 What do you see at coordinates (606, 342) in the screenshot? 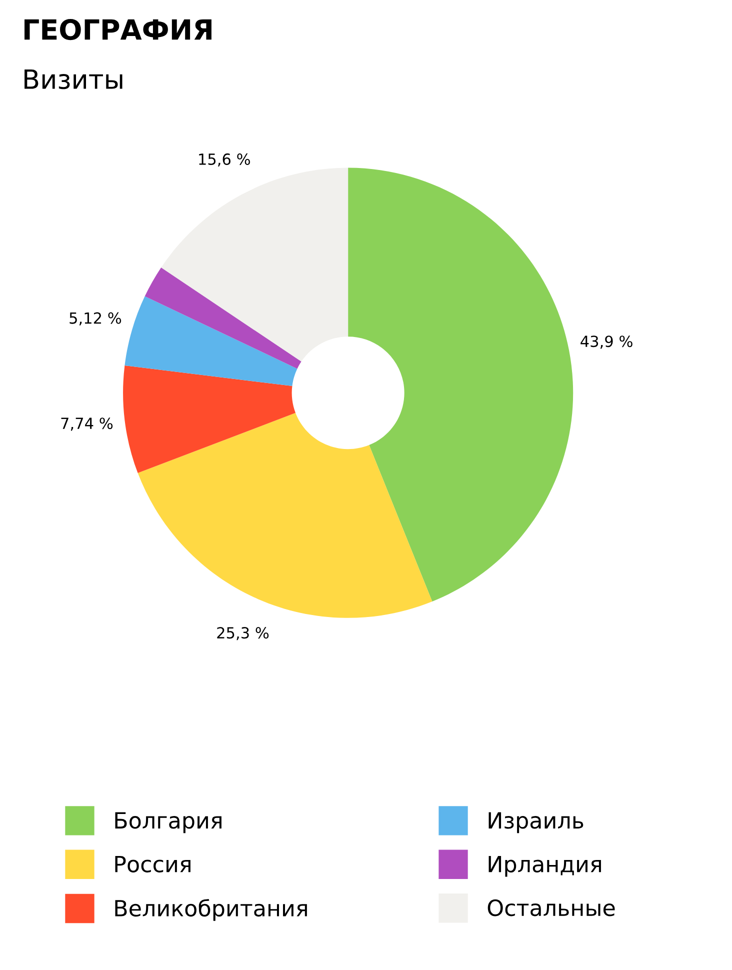
I see `data-label: 43,9 %` at bounding box center [606, 342].